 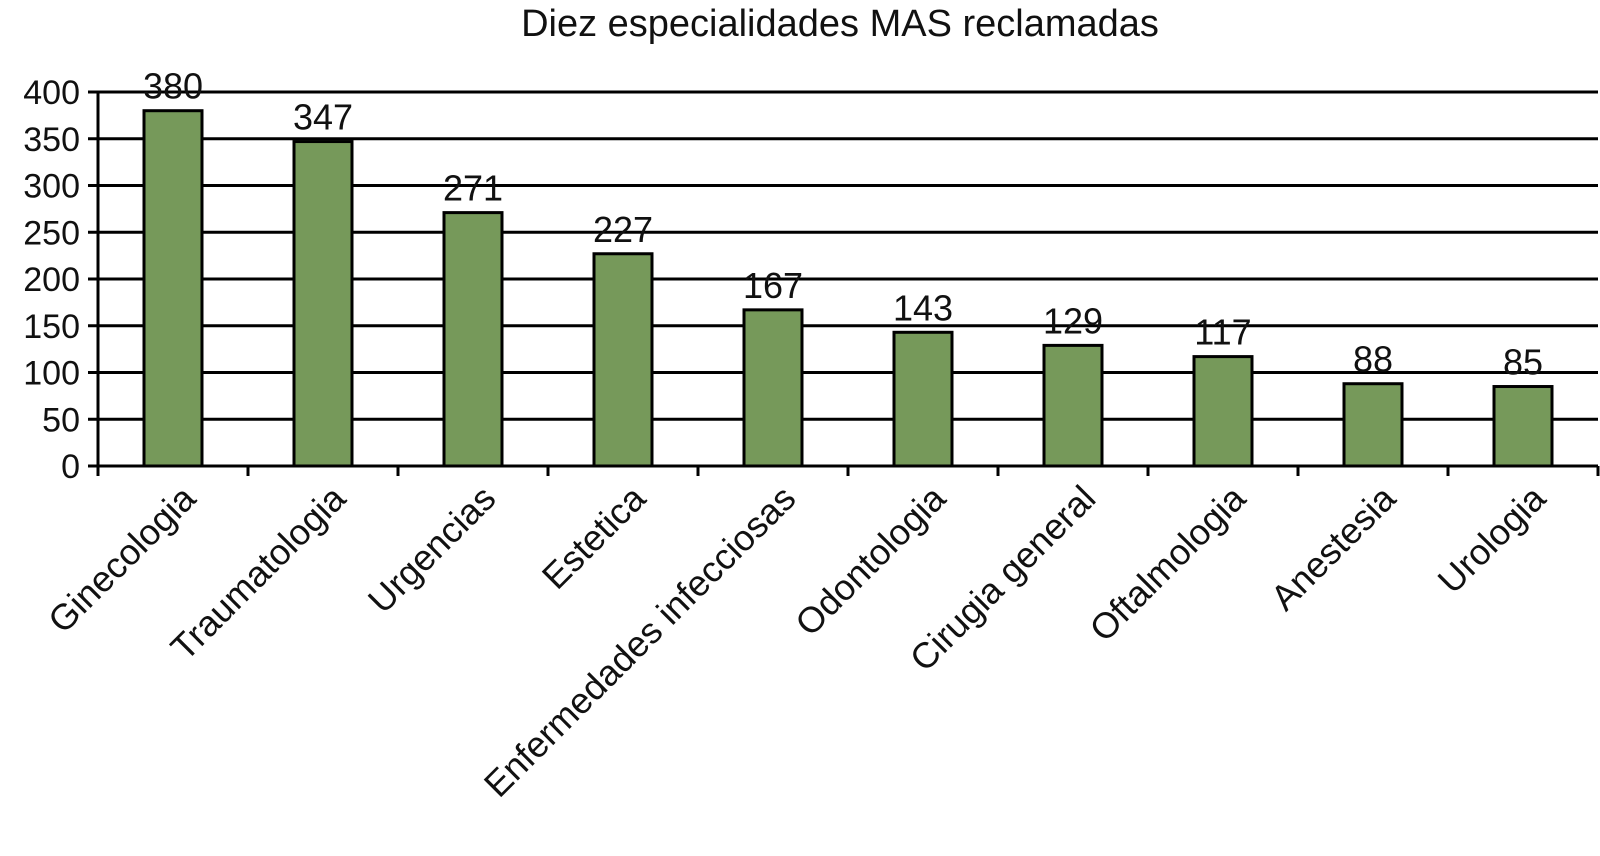 I want to click on x-tick-label: Oftalmologia, so click(x=1167, y=563).